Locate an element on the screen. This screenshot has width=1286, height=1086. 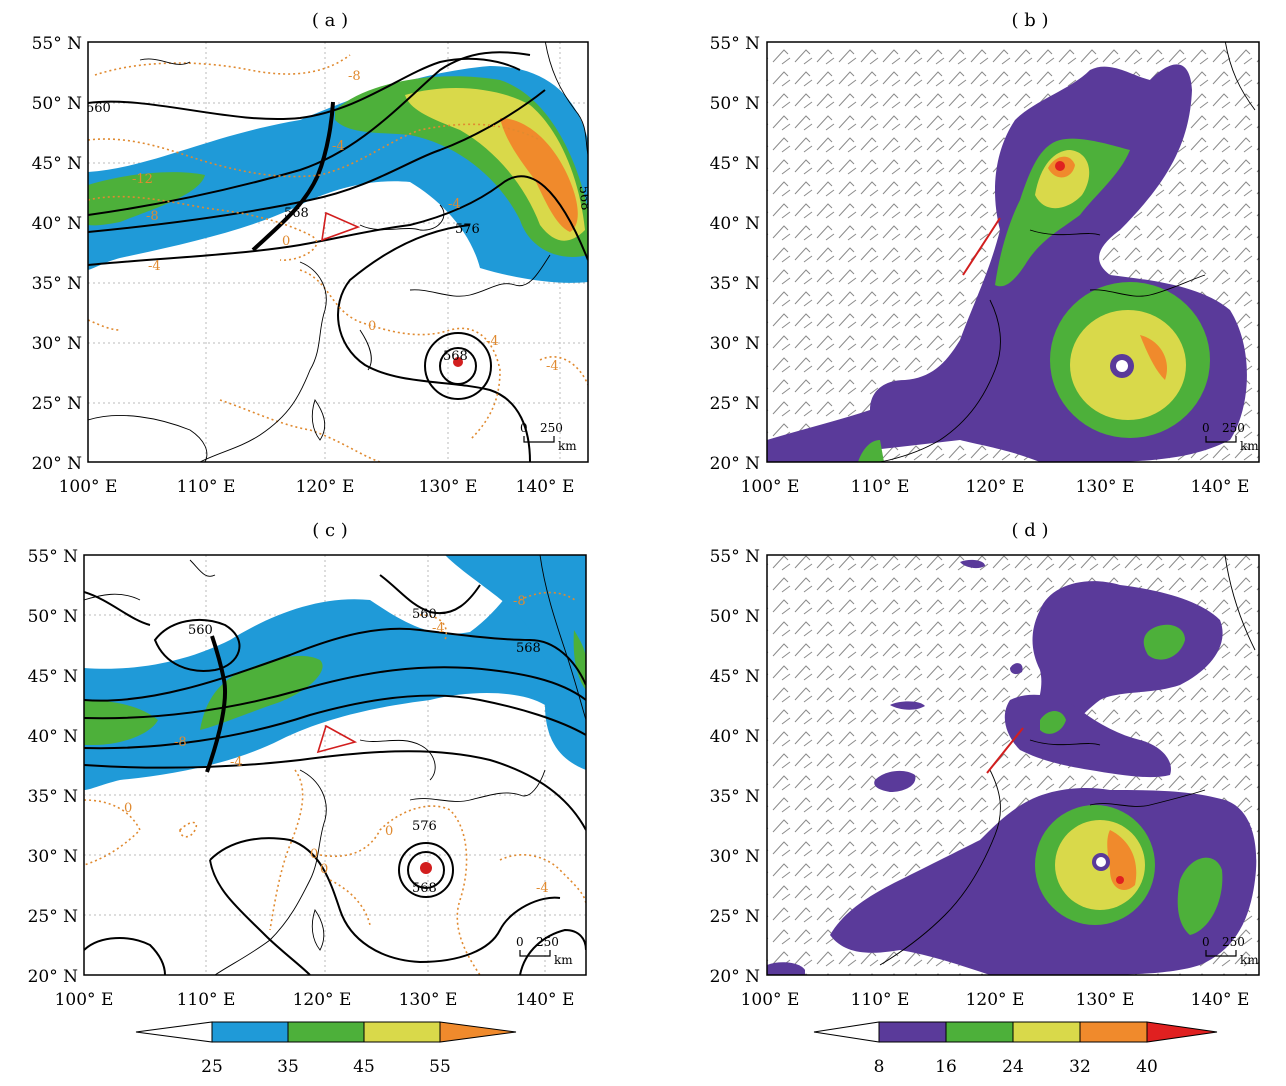
wind-green-east is located at coordinates (1200, 896).